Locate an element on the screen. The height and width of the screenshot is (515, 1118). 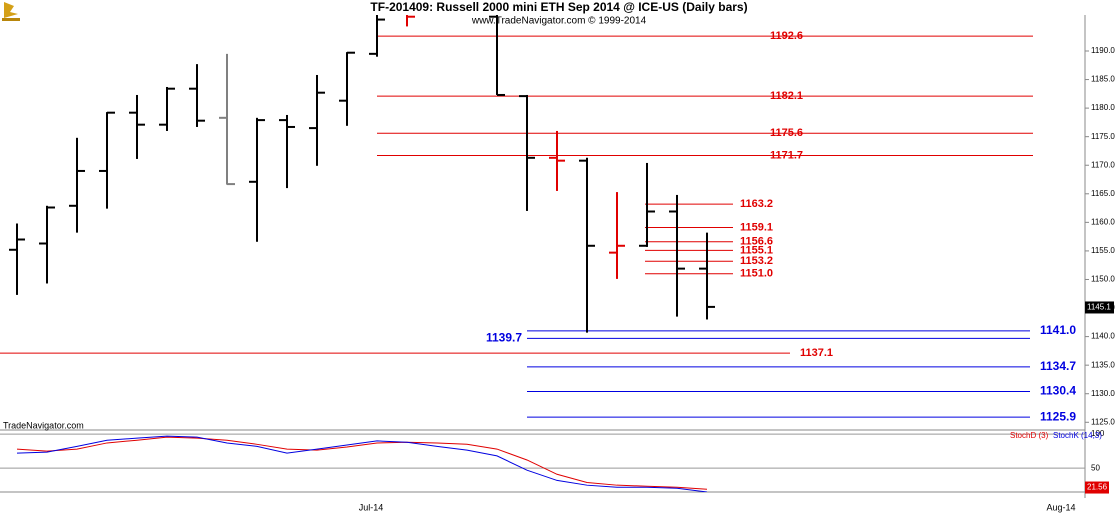
level-label: 1192.6 is located at coordinates (786, 36).